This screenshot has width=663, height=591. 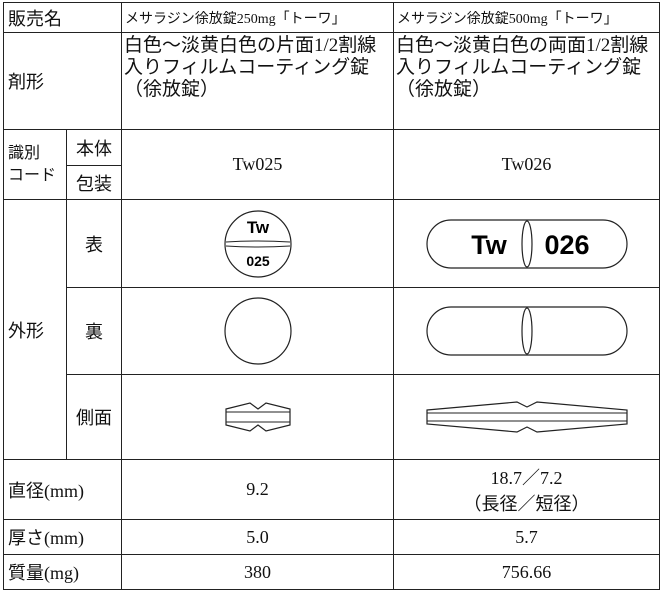 I want to click on row-label: 直径(mm), so click(x=46, y=490).